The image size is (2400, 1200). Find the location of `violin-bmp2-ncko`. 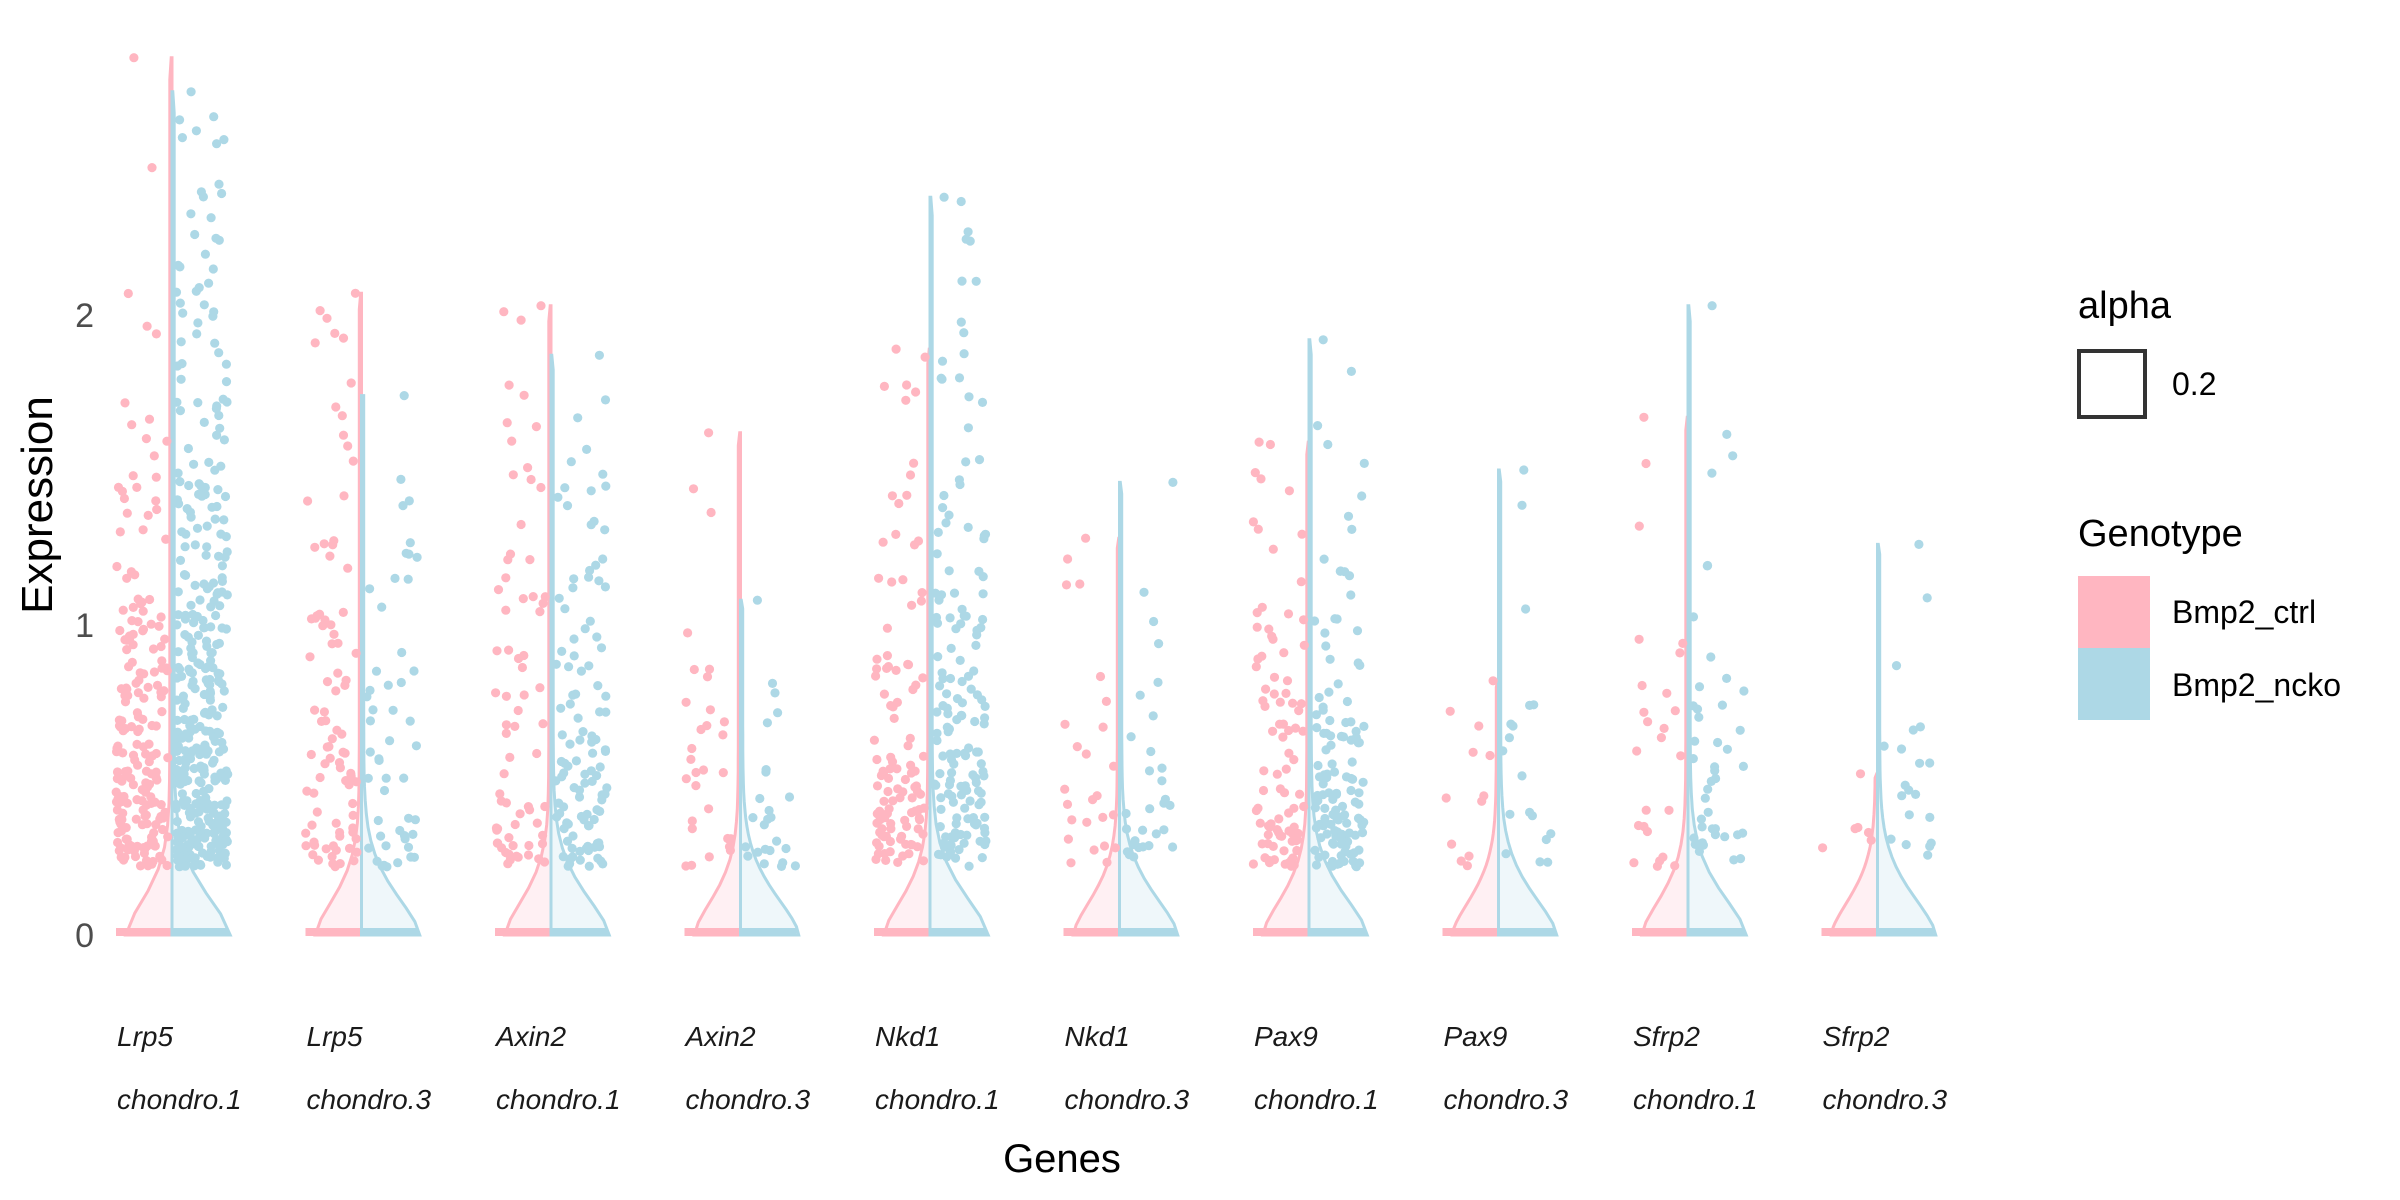

violin-bmp2-ncko is located at coordinates (580, 645).